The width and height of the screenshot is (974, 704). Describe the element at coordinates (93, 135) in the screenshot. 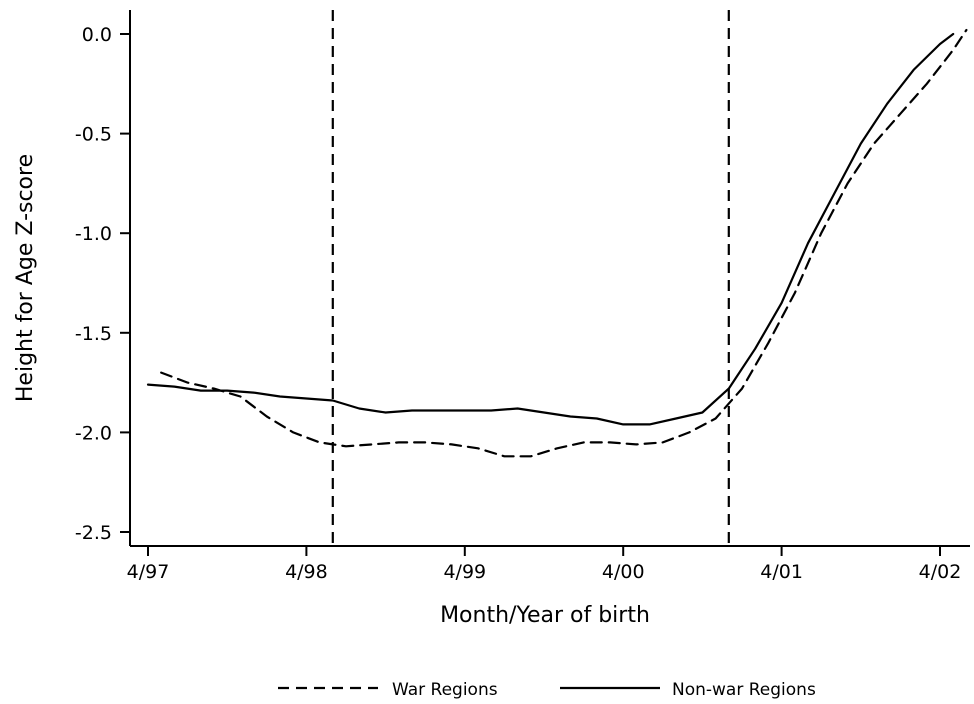

I see `y-tick-label: -0.5` at that location.